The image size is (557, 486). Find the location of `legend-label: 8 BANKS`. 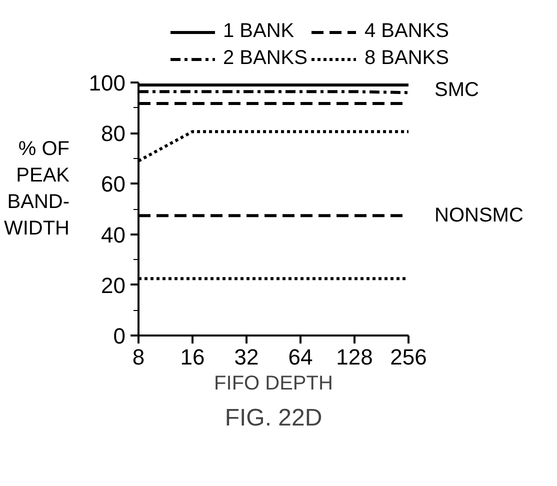

legend-label: 8 BANKS is located at coordinates (406, 58).